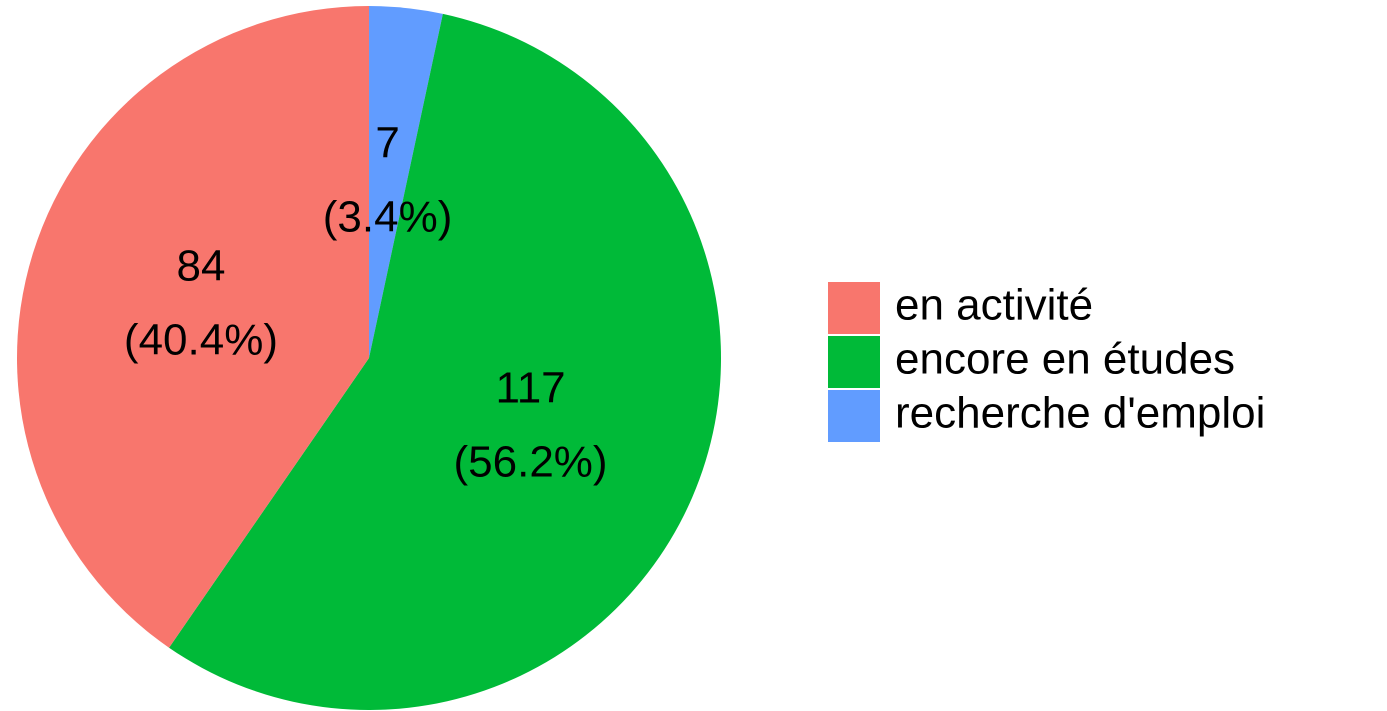  Describe the element at coordinates (388, 217) in the screenshot. I see `percent-label: (3.4%)` at that location.